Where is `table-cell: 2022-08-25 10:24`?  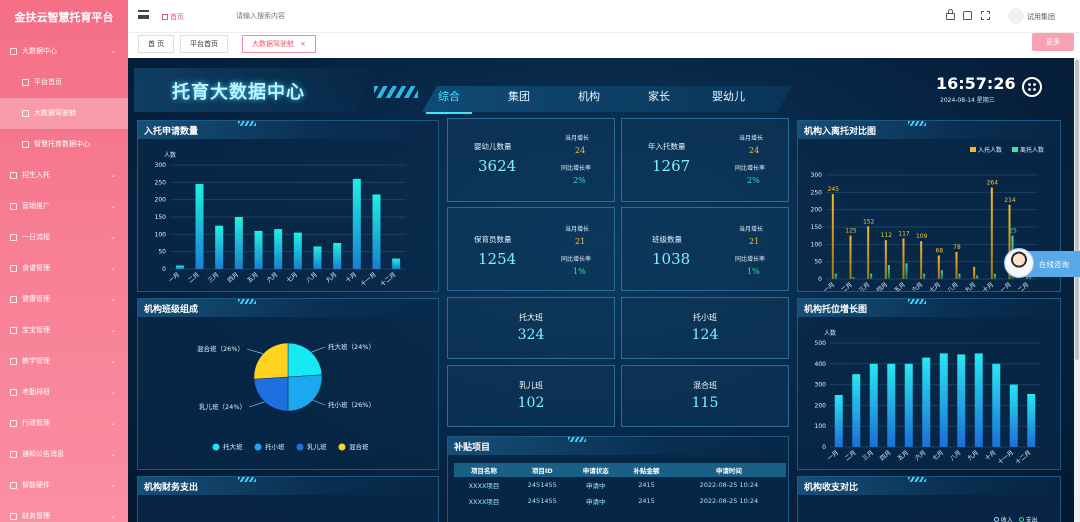 table-cell: 2022-08-25 10:24 is located at coordinates (729, 501).